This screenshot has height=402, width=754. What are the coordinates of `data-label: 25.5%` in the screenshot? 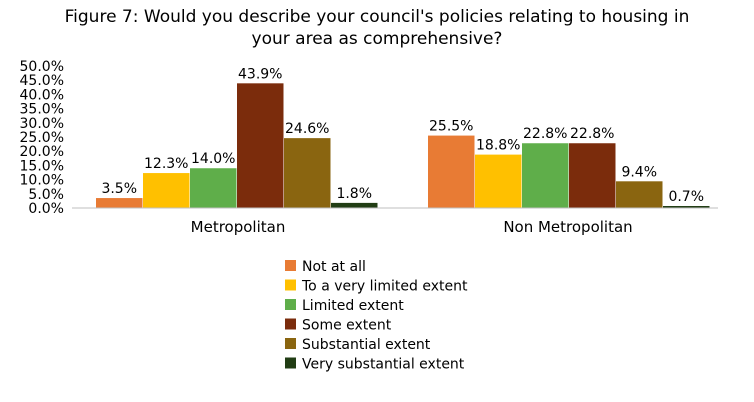 It's located at (451, 127).